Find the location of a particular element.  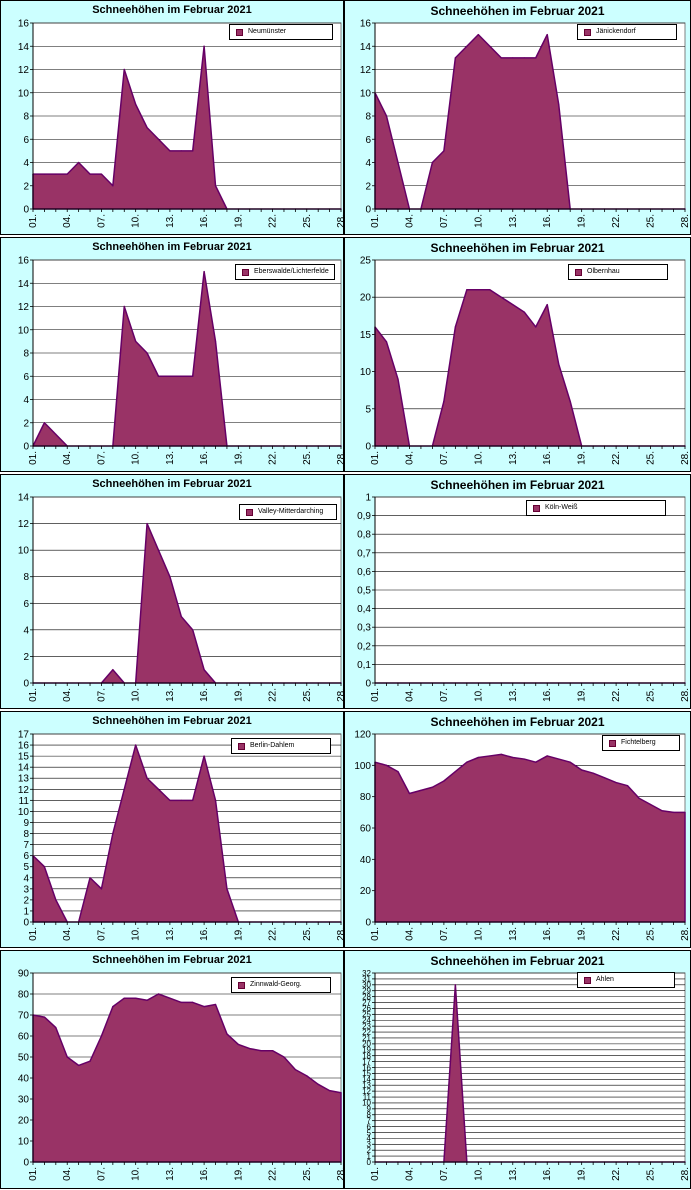

x-tick-label: 13. is located at coordinates (170, 458).